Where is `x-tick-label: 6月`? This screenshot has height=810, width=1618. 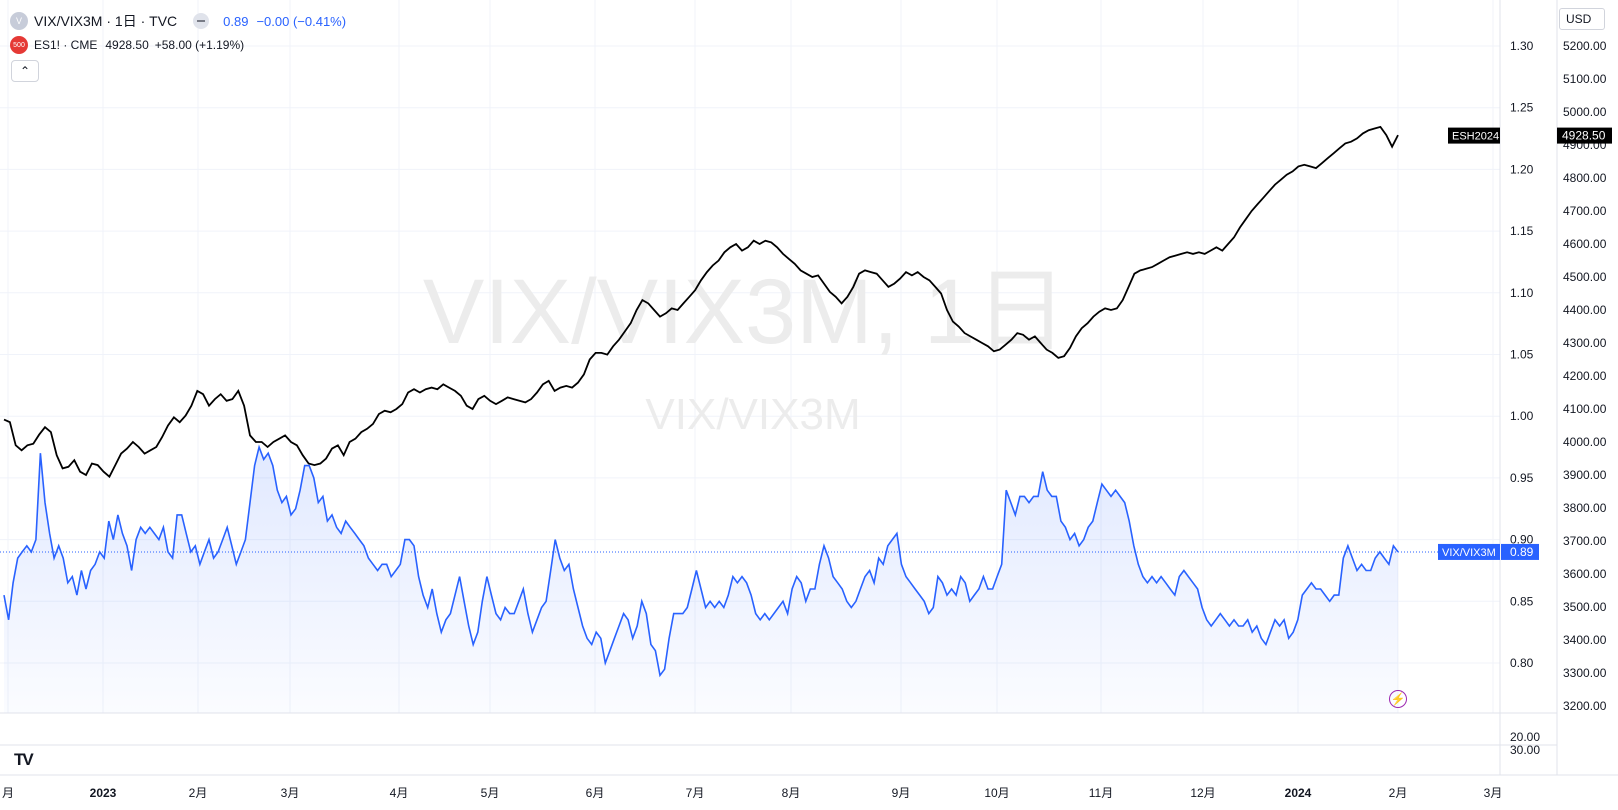
x-tick-label: 6月 is located at coordinates (595, 793).